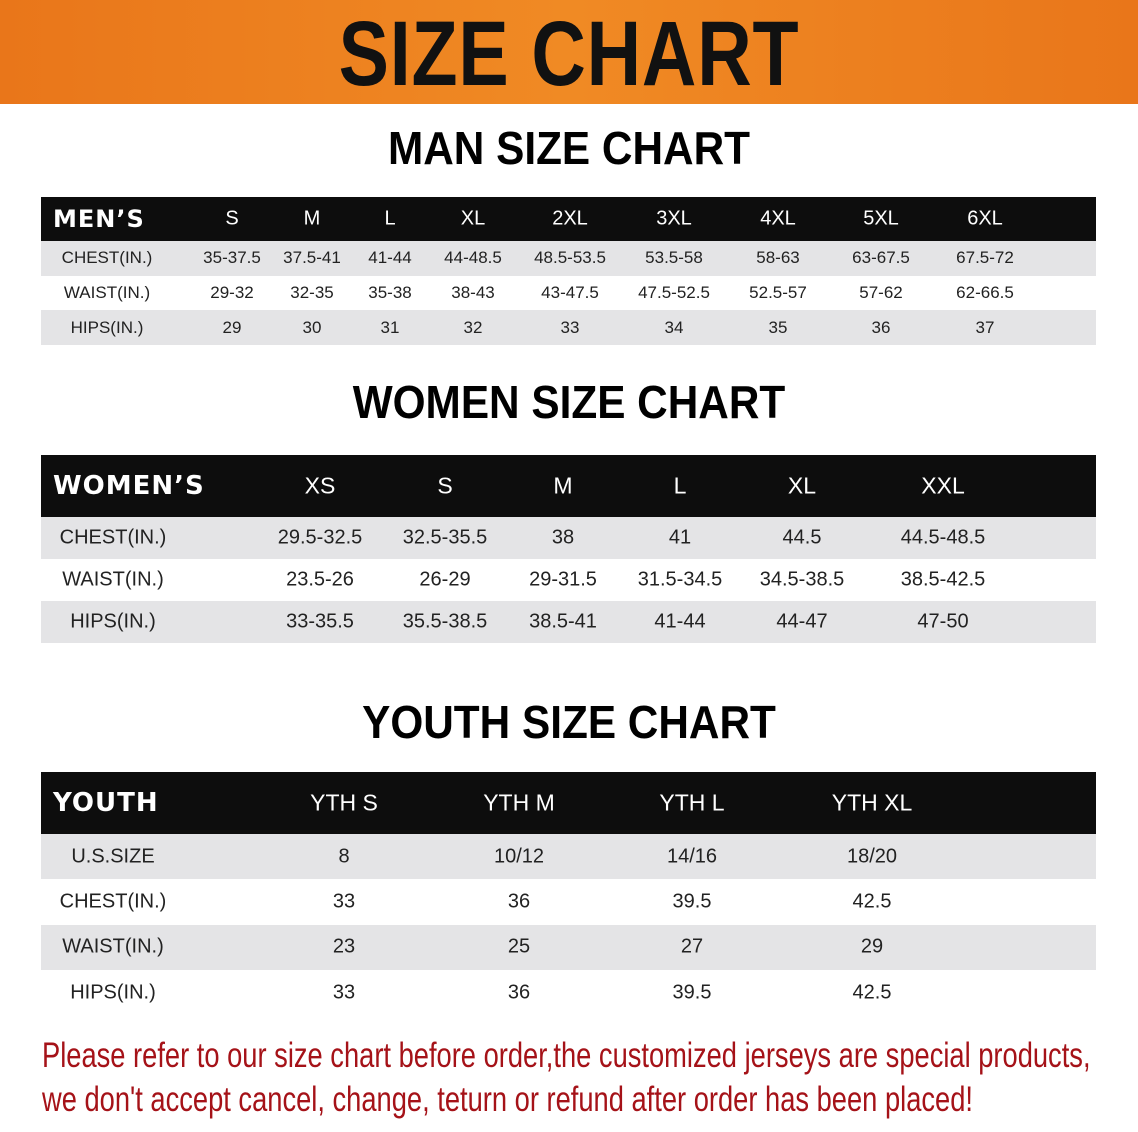 This screenshot has width=1138, height=1132. I want to click on men-cell: 44-48.5, so click(473, 258).